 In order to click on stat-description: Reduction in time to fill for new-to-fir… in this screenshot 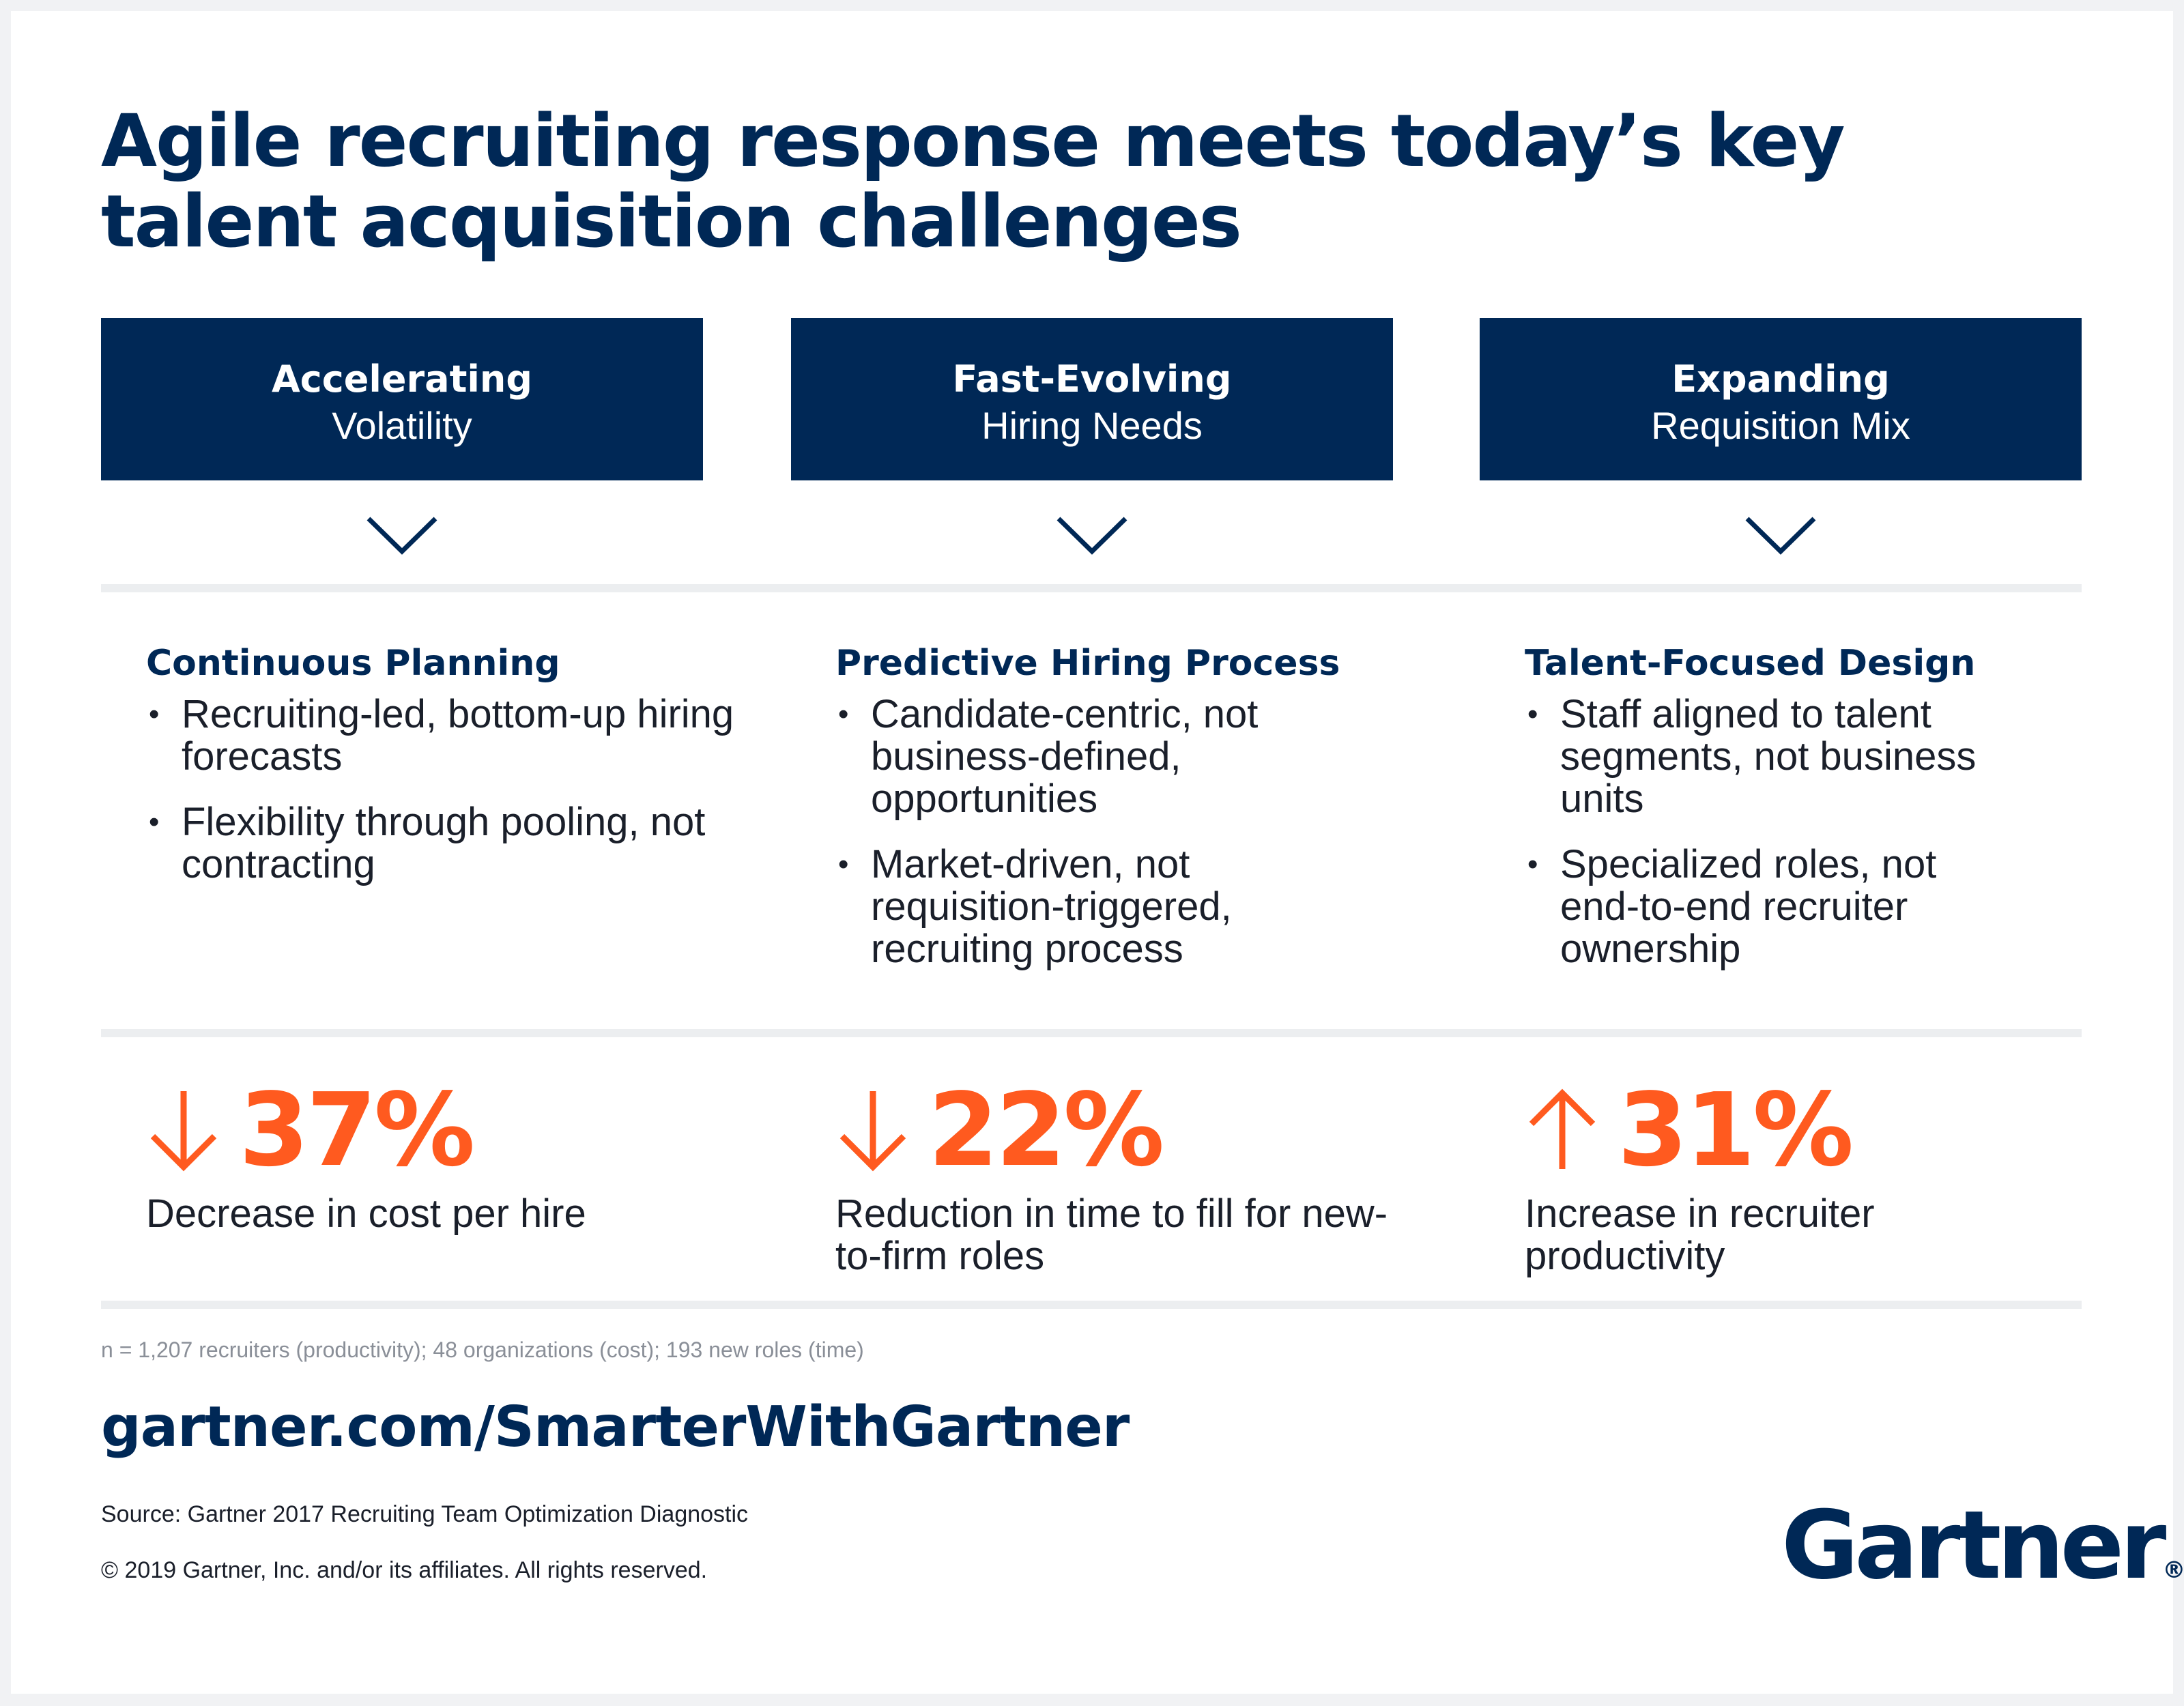, I will do `click(1111, 1235)`.